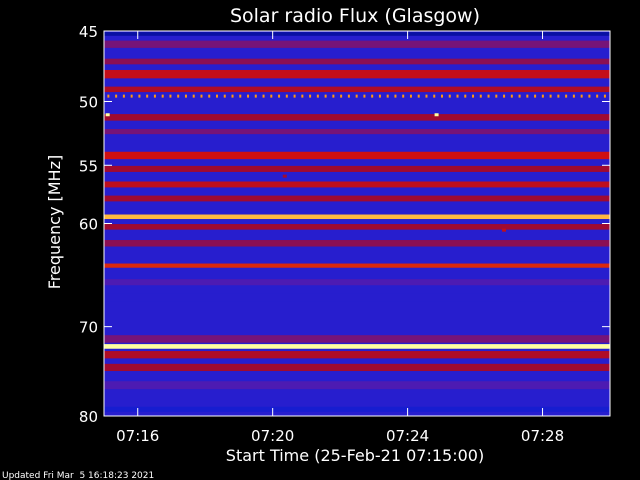 Image resolution: width=640 pixels, height=480 pixels. What do you see at coordinates (88, 166) in the screenshot?
I see `y-tick-label: 55` at bounding box center [88, 166].